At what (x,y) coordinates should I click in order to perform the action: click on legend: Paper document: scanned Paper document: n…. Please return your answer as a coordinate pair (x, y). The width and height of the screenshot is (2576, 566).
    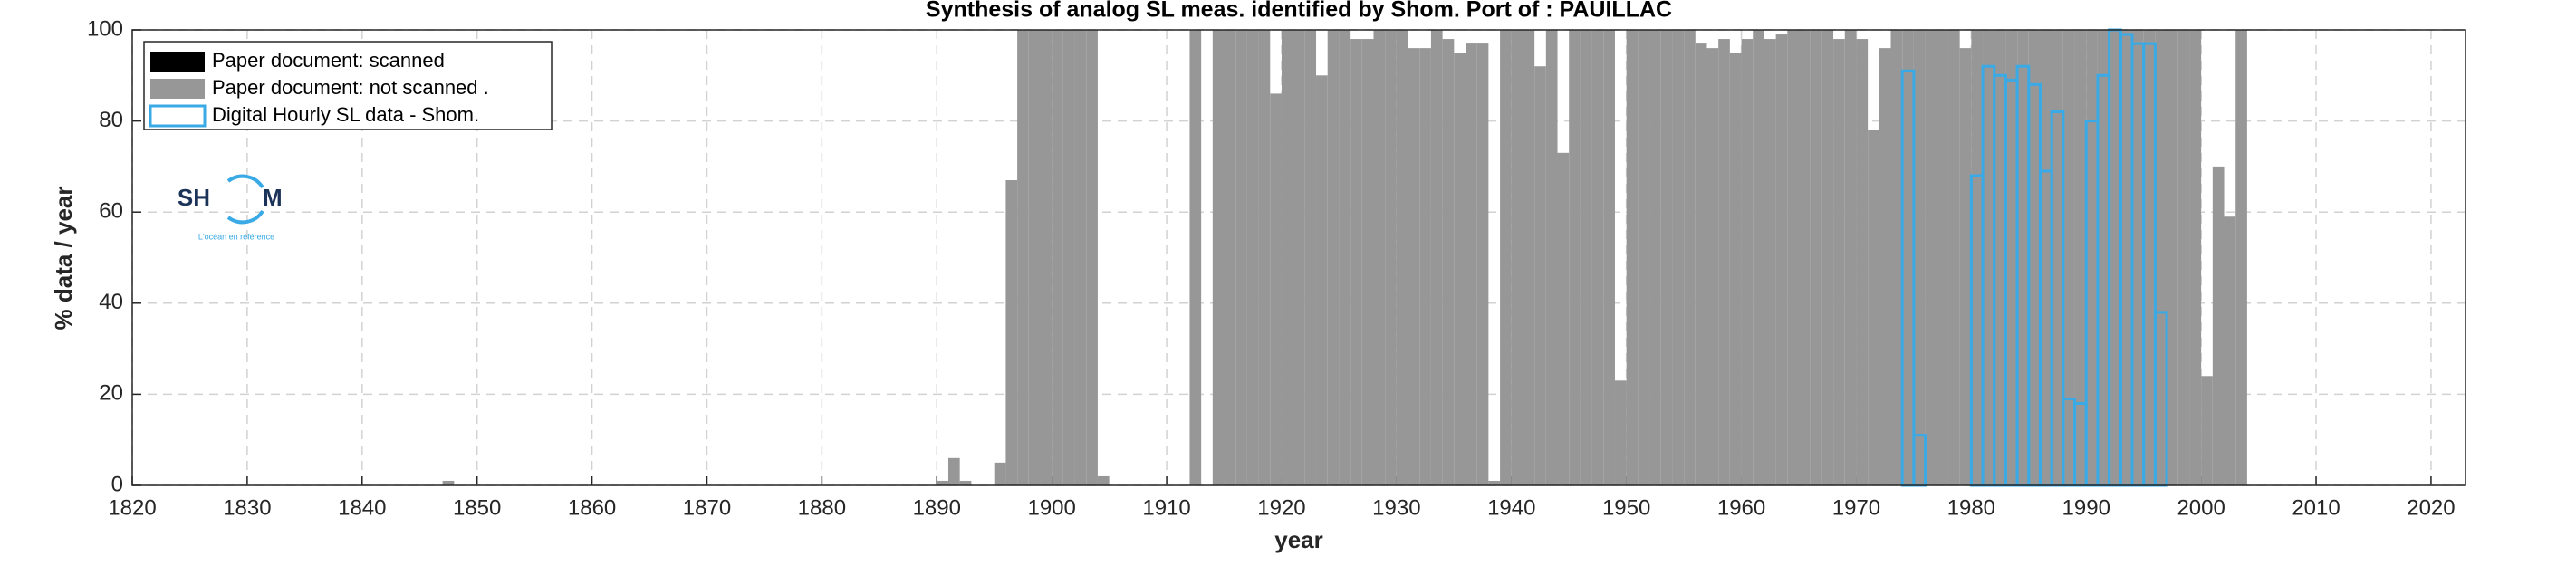
    Looking at the image, I should click on (348, 85).